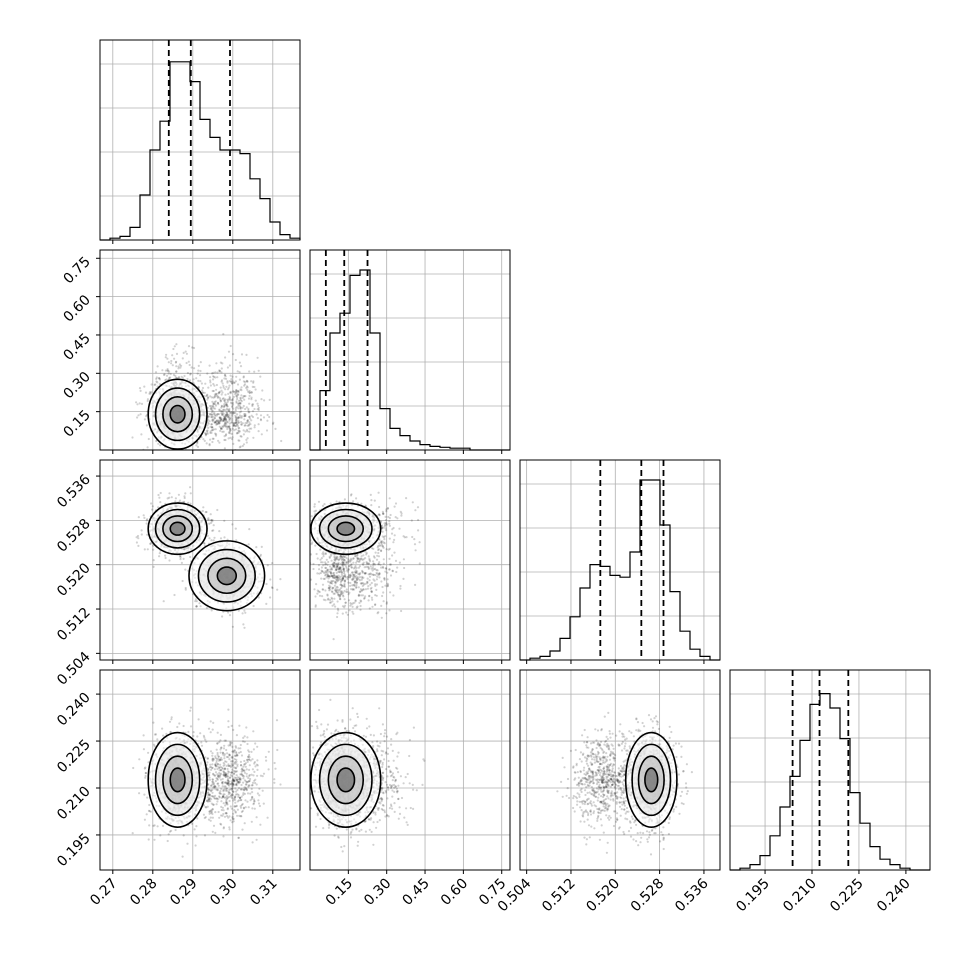 This screenshot has width=970, height=970. Describe the element at coordinates (74, 580) in the screenshot. I see `tick-label-p3: 0.520` at that location.